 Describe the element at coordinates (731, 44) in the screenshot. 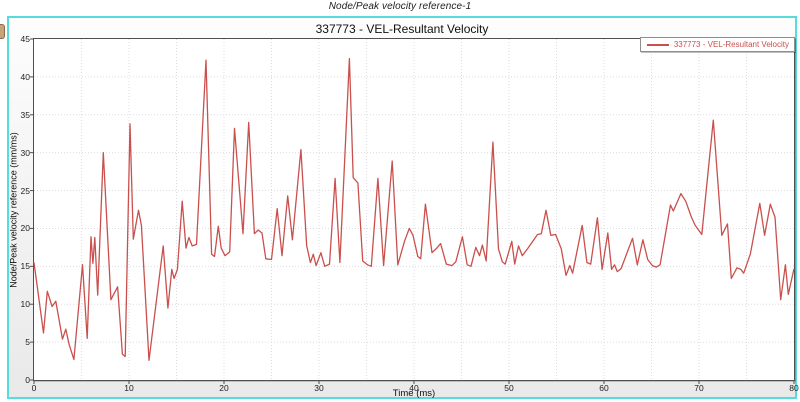

I see `legend-label: 337773 - VEL-Resultant Velocity` at that location.